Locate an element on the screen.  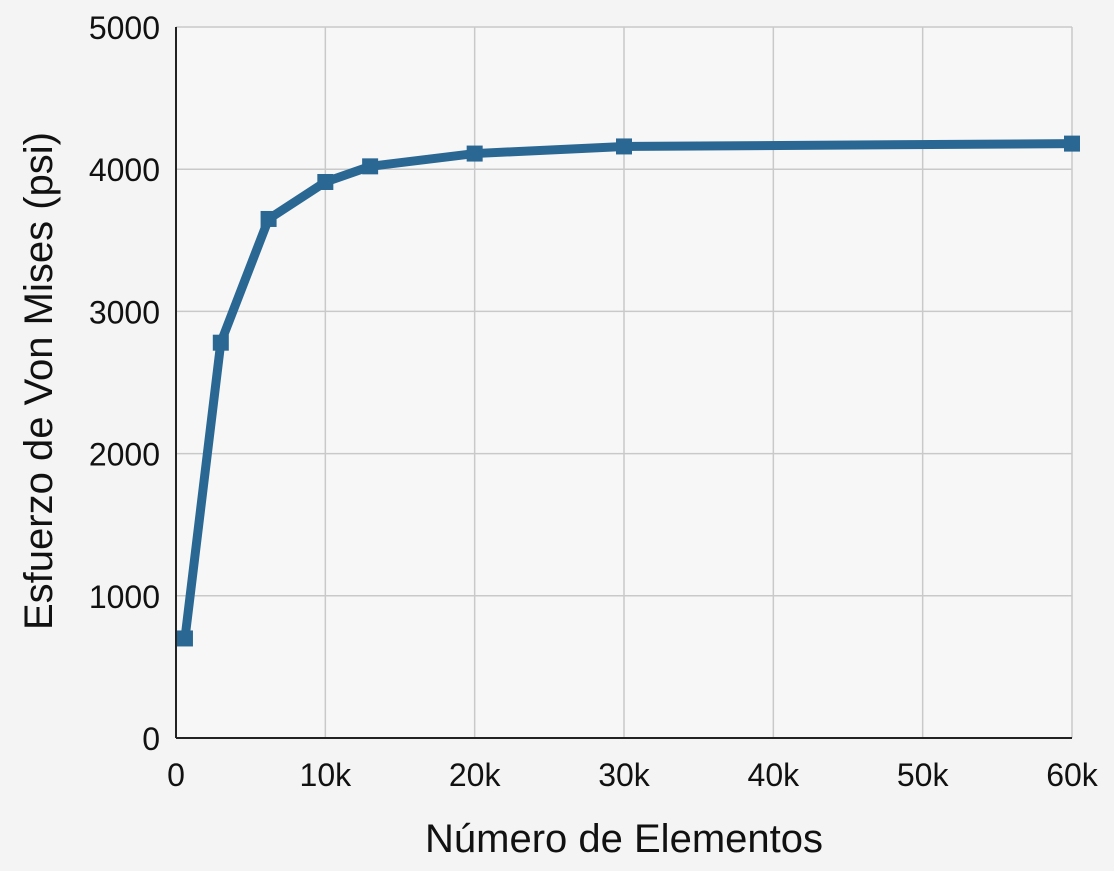
x-tick-label: 30k is located at coordinates (624, 775).